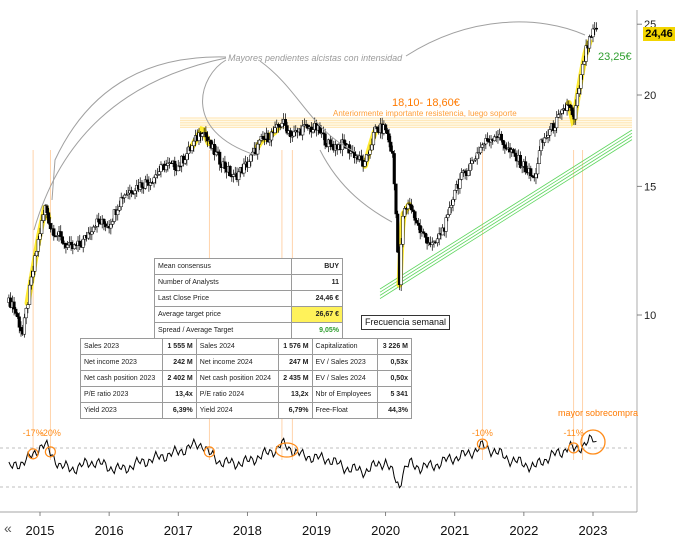 Image resolution: width=675 pixels, height=543 pixels. What do you see at coordinates (178, 530) in the screenshot?
I see `x-tick-label: 2017` at bounding box center [178, 530].